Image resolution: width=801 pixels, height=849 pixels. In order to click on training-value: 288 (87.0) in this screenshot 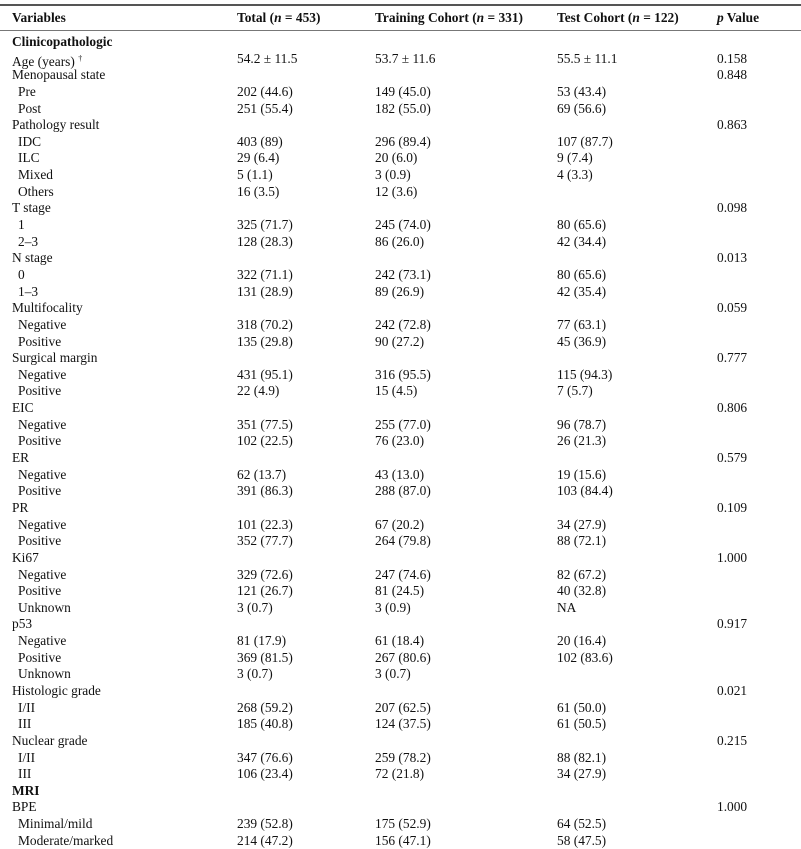, I will do `click(403, 491)`.